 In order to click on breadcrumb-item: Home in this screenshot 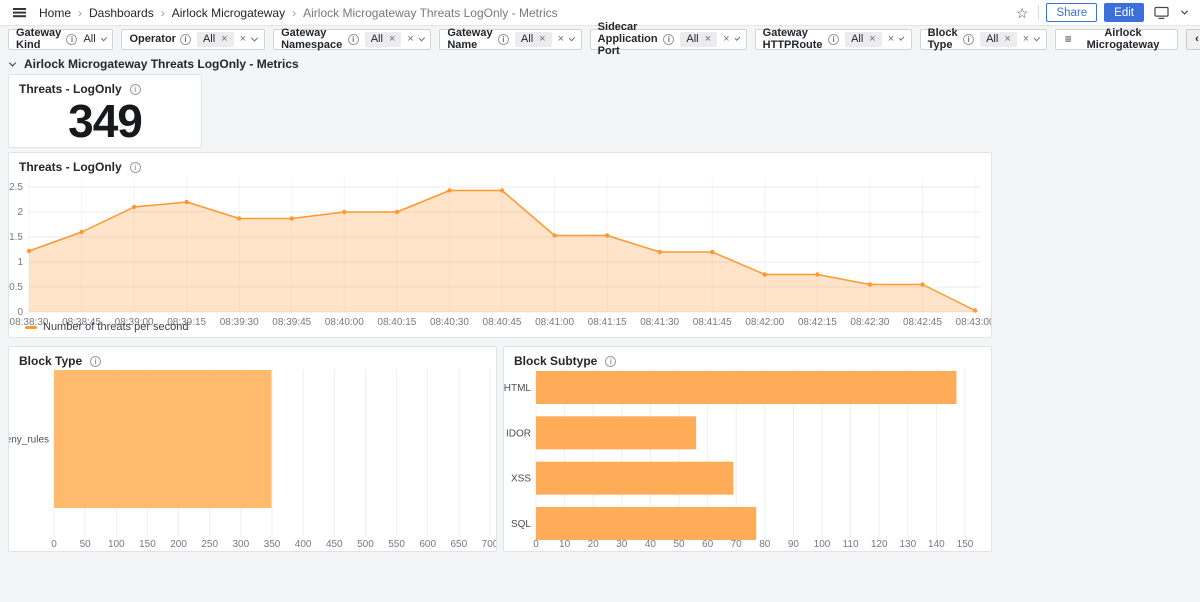, I will do `click(55, 12)`.